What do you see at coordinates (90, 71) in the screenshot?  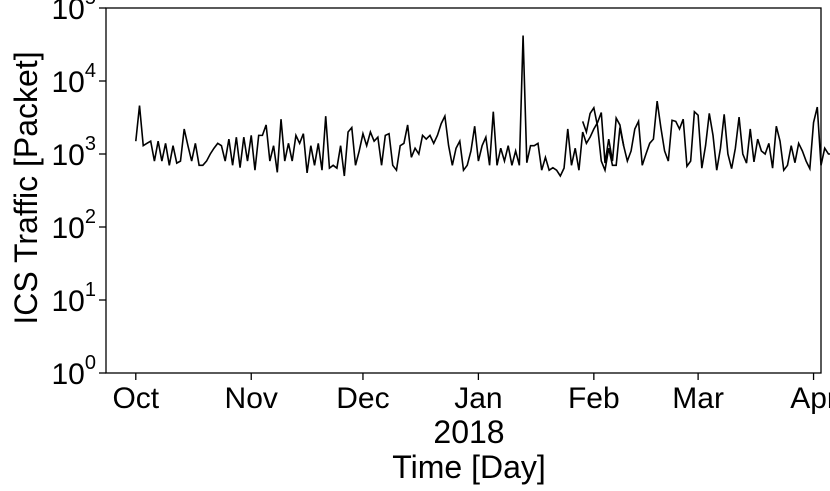 I see `y-tick-exponent: 4` at bounding box center [90, 71].